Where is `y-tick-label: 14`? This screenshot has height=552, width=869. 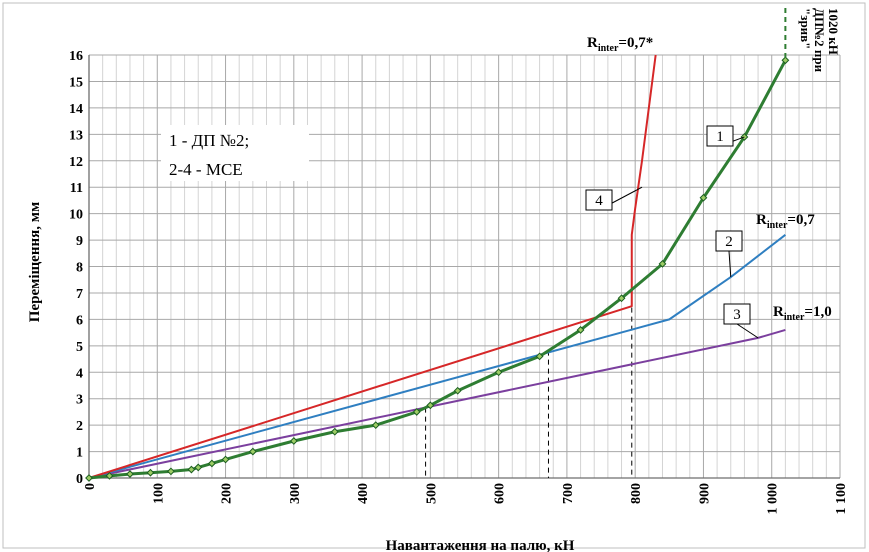 y-tick-label: 14 is located at coordinates (76, 109).